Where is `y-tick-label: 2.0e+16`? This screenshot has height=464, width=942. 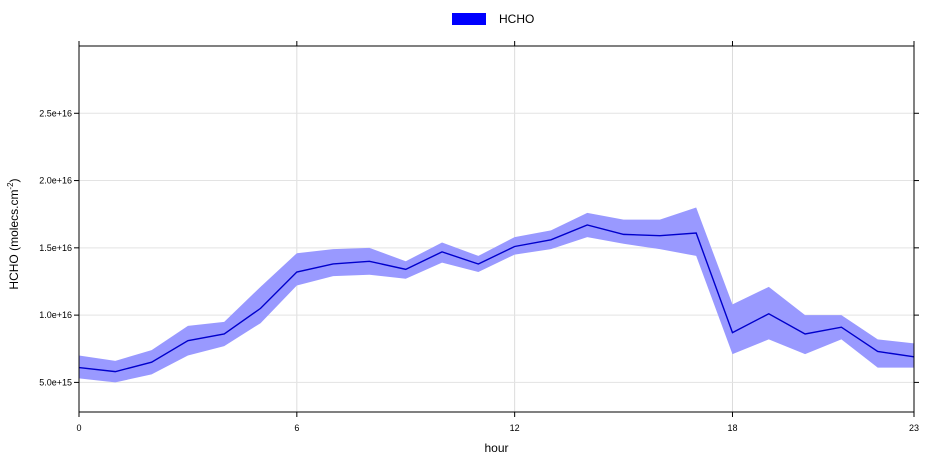
y-tick-label: 2.0e+16 is located at coordinates (55, 181).